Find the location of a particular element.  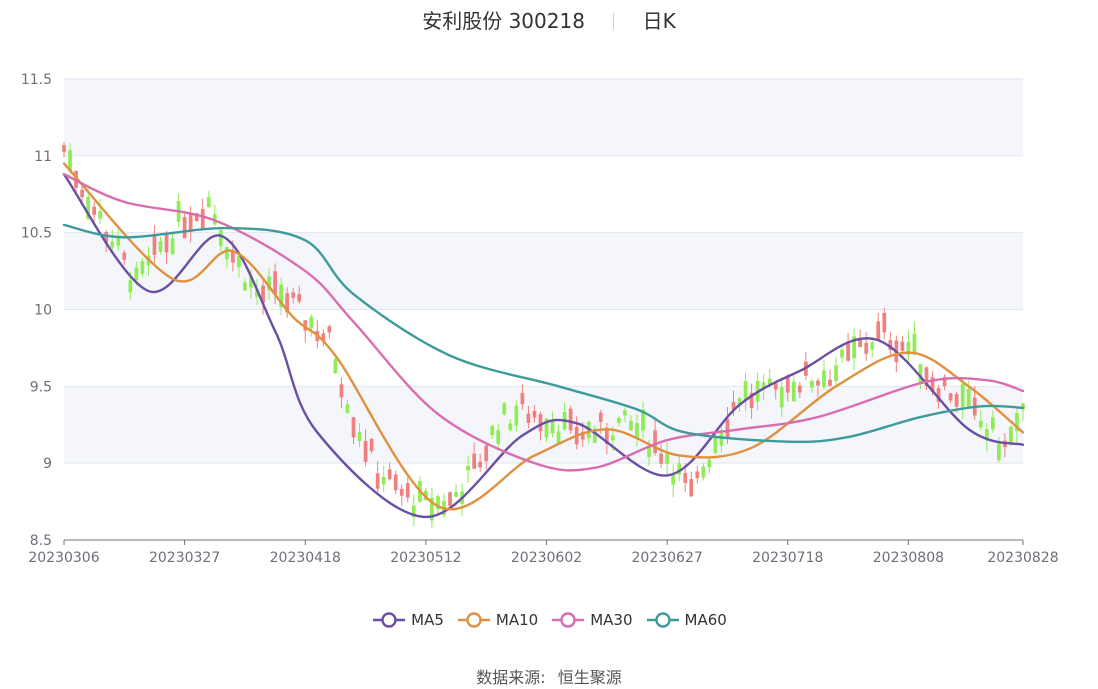

y-tick-label: 11 is located at coordinates (43, 157).